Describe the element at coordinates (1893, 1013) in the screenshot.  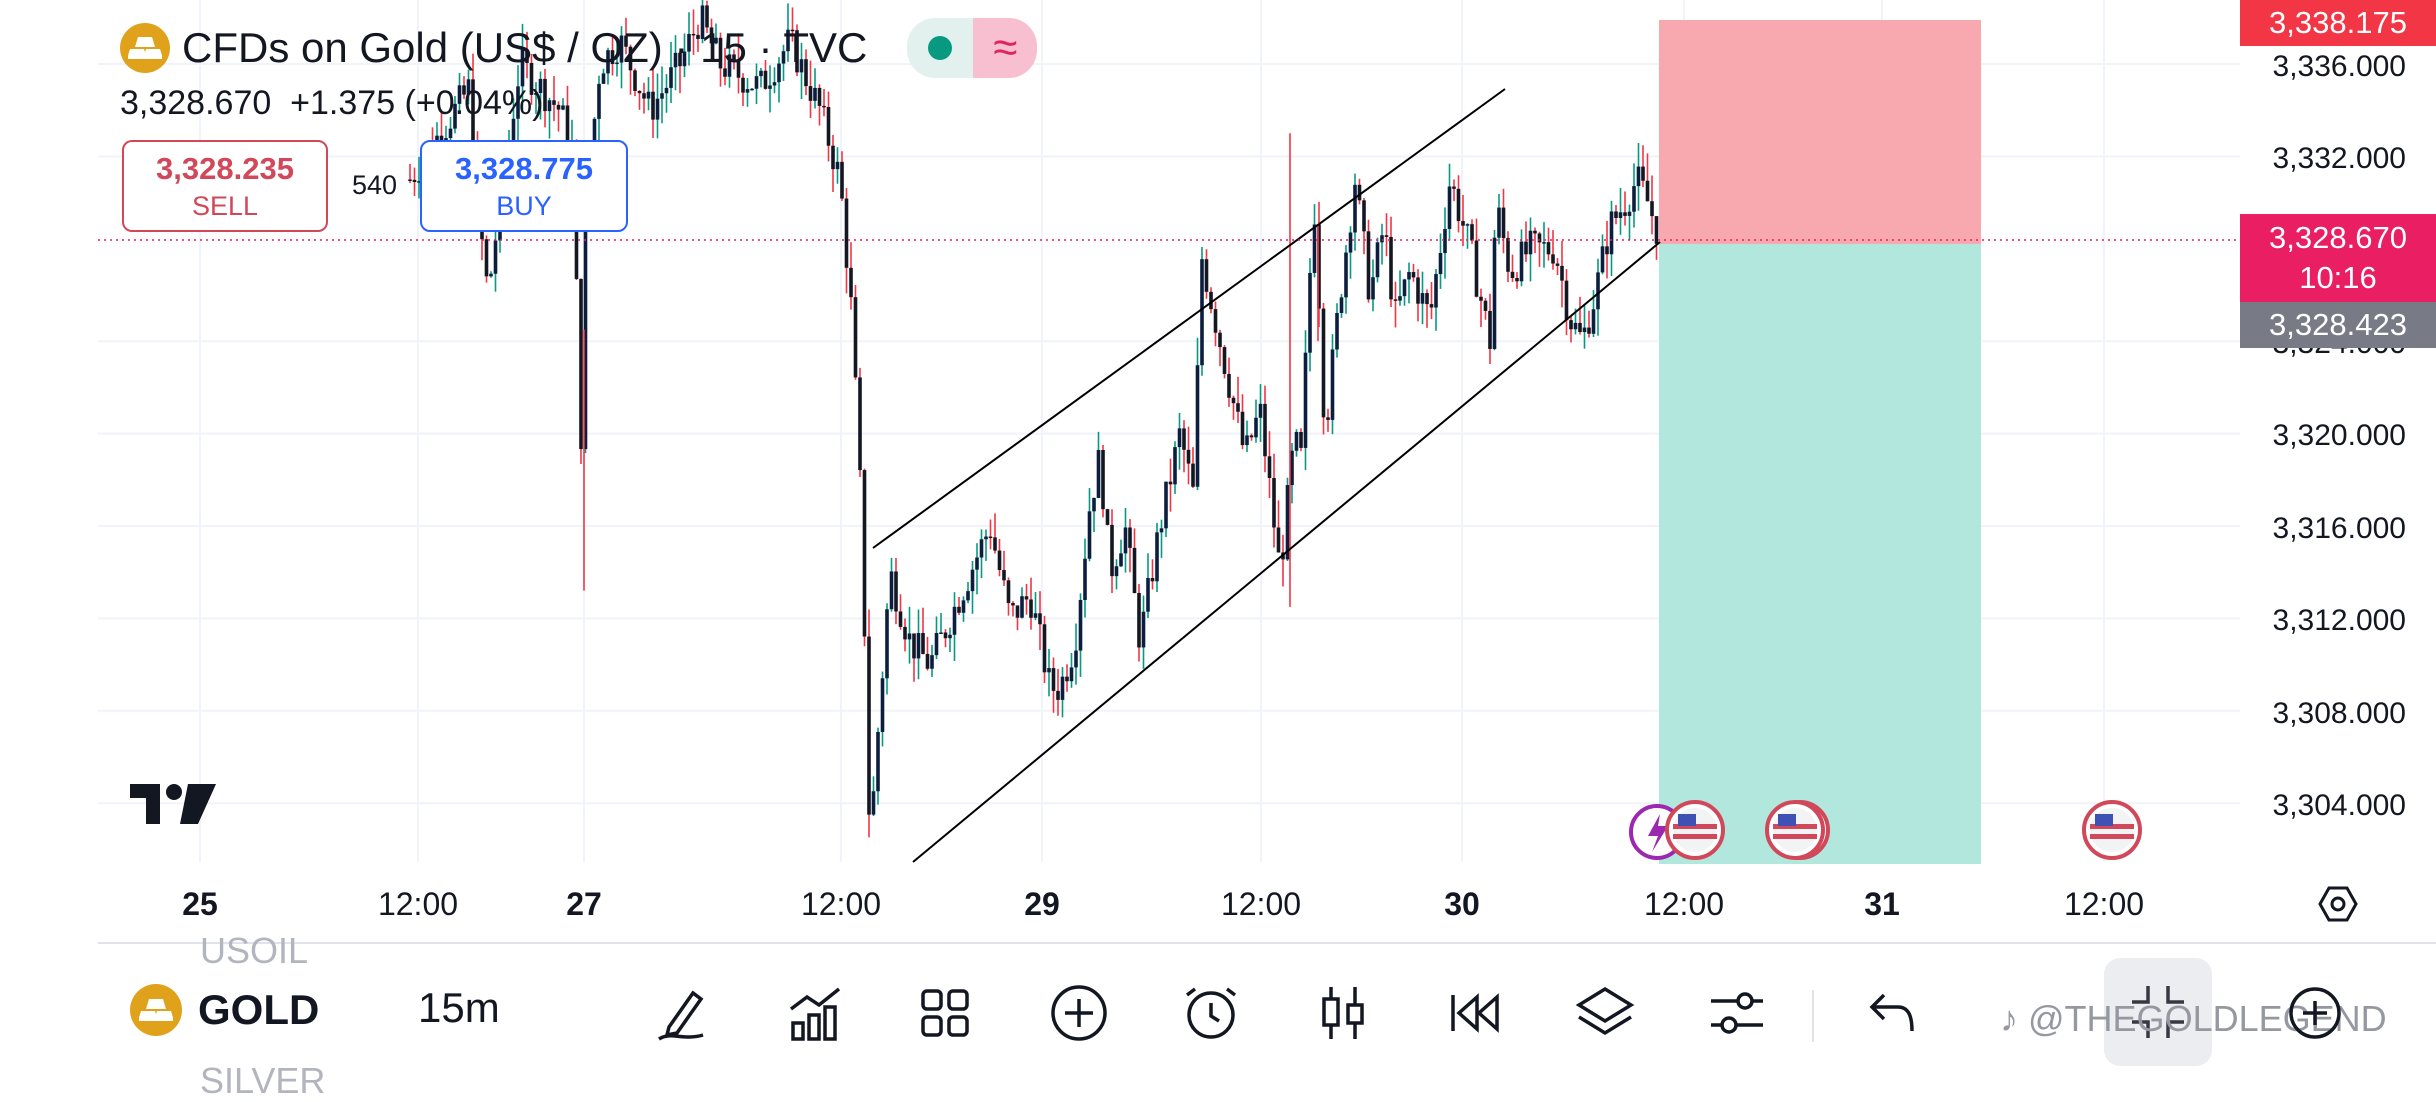
I see `undo-icon` at that location.